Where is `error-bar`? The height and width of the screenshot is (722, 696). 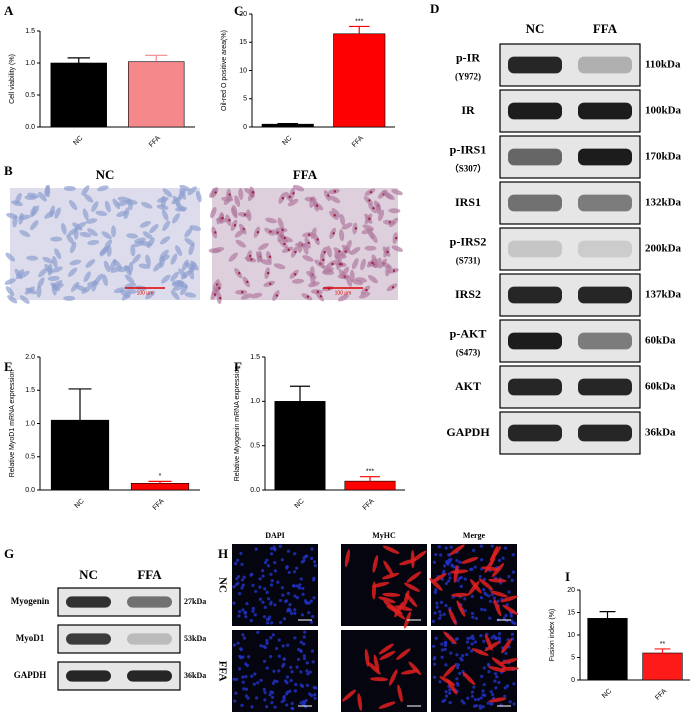
error-bar is located at coordinates (156, 58).